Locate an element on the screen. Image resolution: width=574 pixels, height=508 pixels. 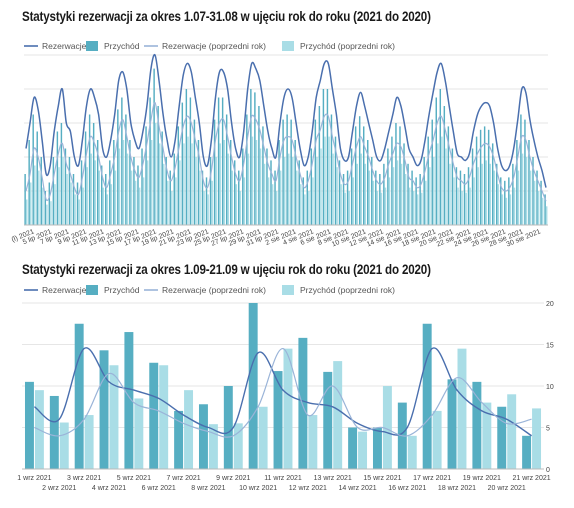
chart-2-x-tick-16: 17 wrz 2021 is located at coordinates (432, 478).